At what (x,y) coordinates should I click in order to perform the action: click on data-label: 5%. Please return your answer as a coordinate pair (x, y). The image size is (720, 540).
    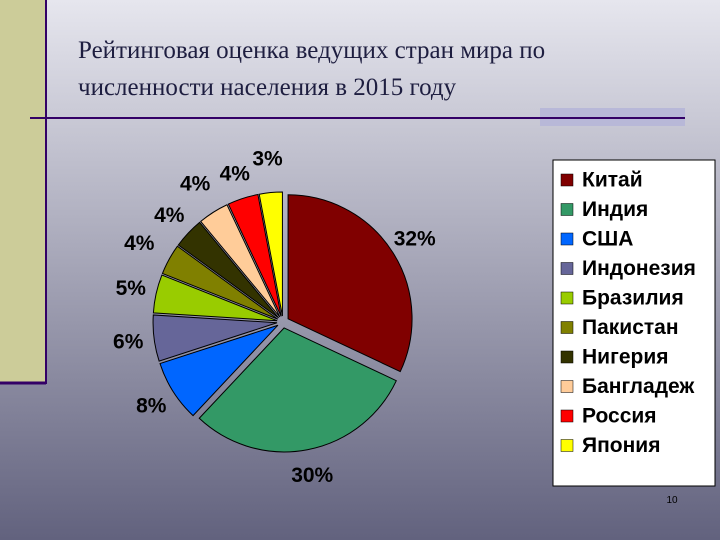
    Looking at the image, I should click on (131, 288).